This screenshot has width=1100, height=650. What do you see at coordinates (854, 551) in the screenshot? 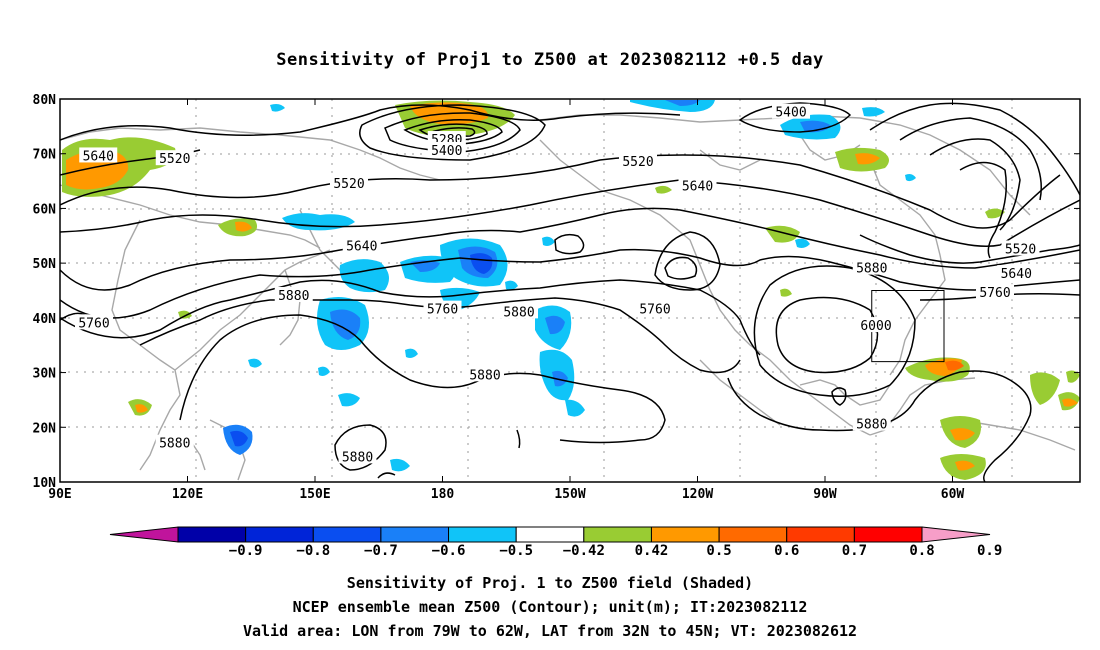
I see `colorbar-label: 0.7` at bounding box center [854, 551].